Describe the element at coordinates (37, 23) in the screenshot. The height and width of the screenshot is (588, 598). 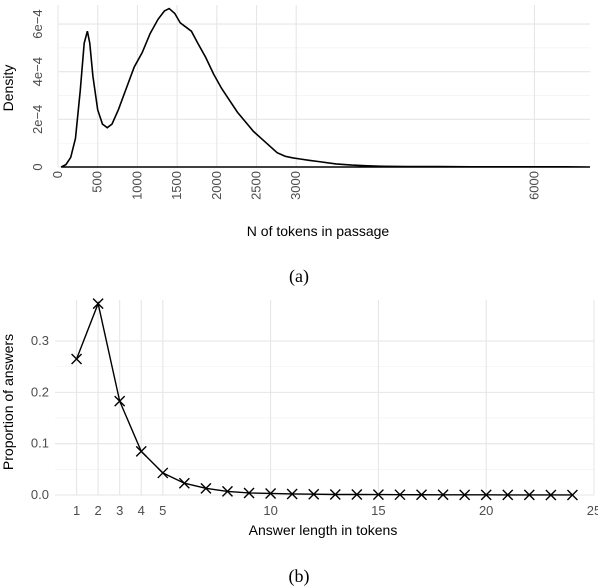
I see `density-y-tick-label: 6e−4` at that location.